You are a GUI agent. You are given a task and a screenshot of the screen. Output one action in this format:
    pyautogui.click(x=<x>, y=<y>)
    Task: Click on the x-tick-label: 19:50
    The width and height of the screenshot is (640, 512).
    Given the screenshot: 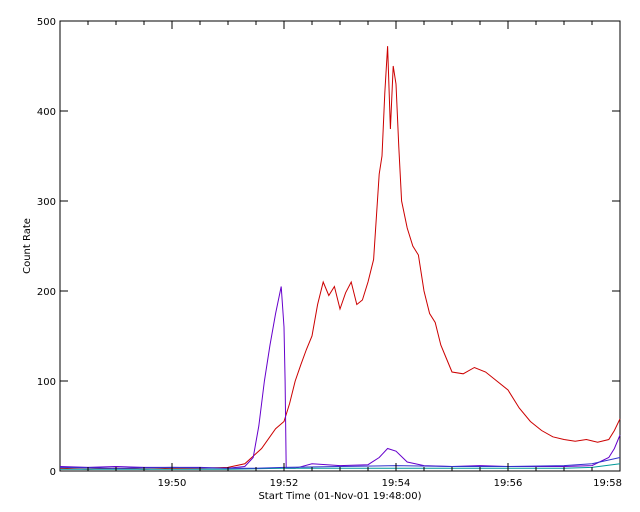 What is the action you would take?
    pyautogui.click(x=172, y=483)
    